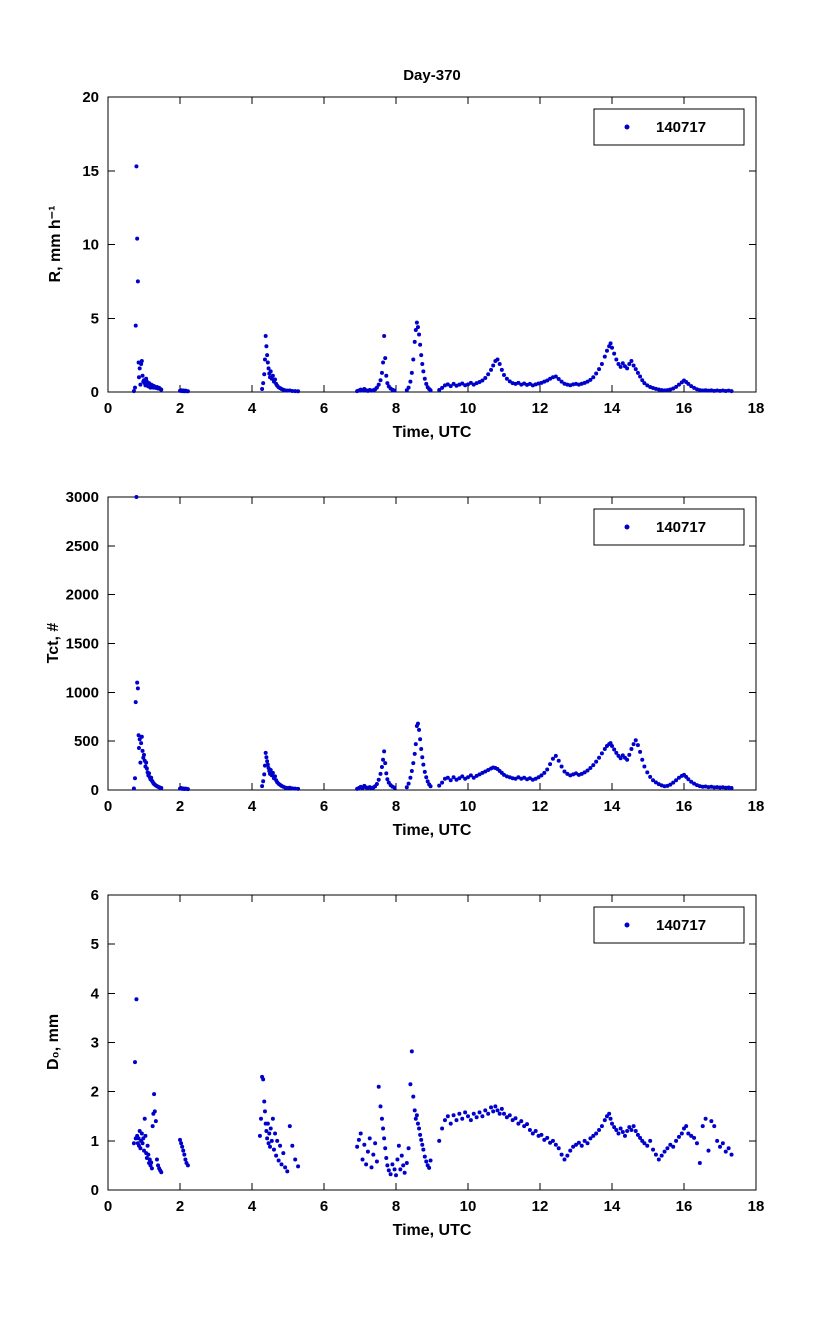 The width and height of the screenshot is (833, 1334). Describe the element at coordinates (612, 408) in the screenshot. I see `x-tick-label: 14` at that location.